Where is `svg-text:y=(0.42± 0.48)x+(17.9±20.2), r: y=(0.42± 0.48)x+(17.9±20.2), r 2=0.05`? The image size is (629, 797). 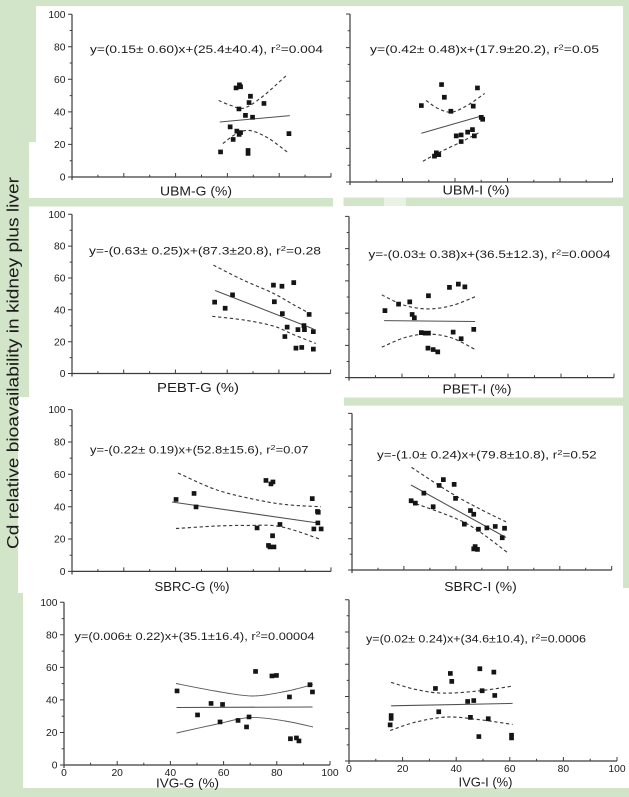
svg-text:y=(0.42± 0.48)x+(17.9±20.2), r: y=(0.42± 0.48)x+(17.9±20.2), r 2=0.05 is located at coordinates (484, 49).